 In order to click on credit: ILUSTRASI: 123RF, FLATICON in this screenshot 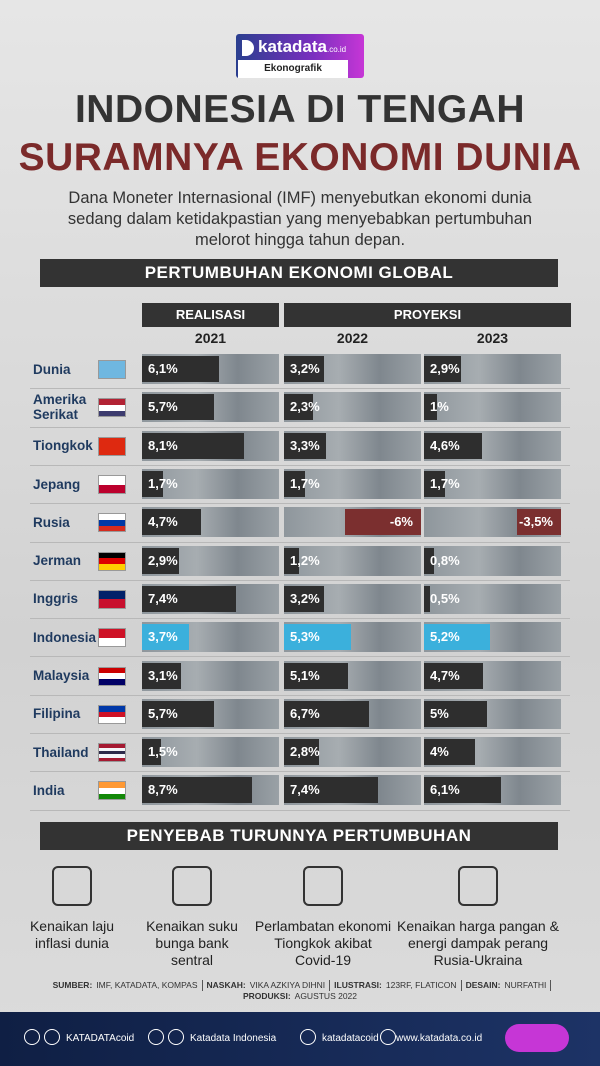, I will do `click(396, 985)`.